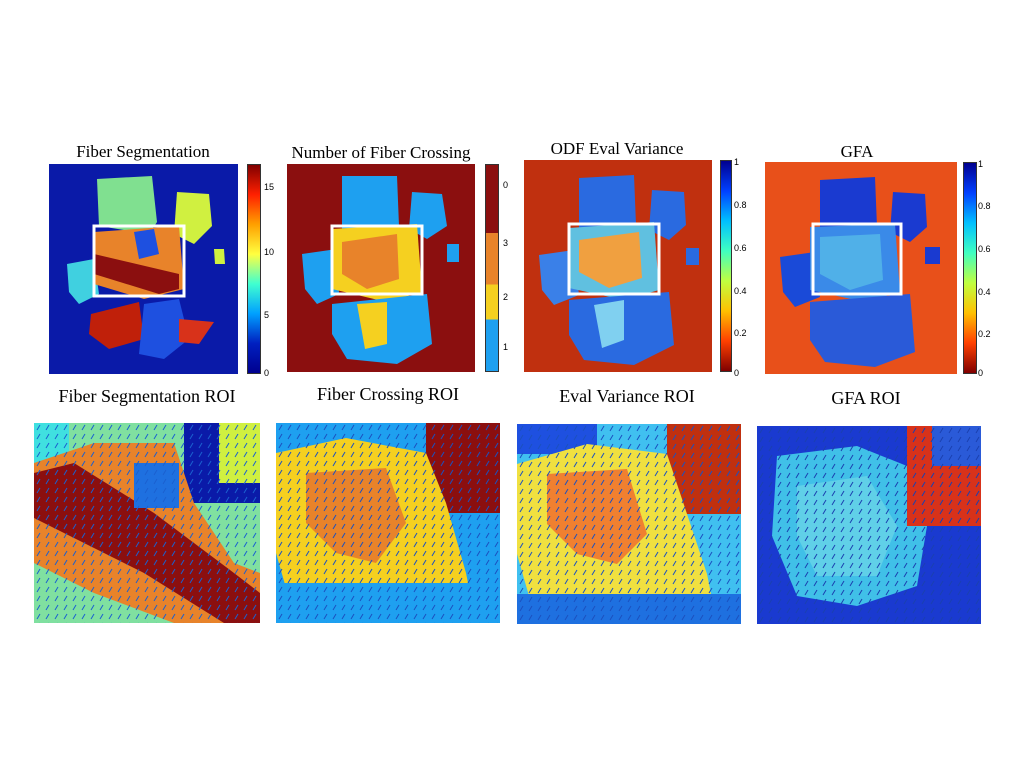 Image resolution: width=1024 pixels, height=768 pixels. What do you see at coordinates (269, 187) in the screenshot?
I see `colorbar-tick: 15` at bounding box center [269, 187].